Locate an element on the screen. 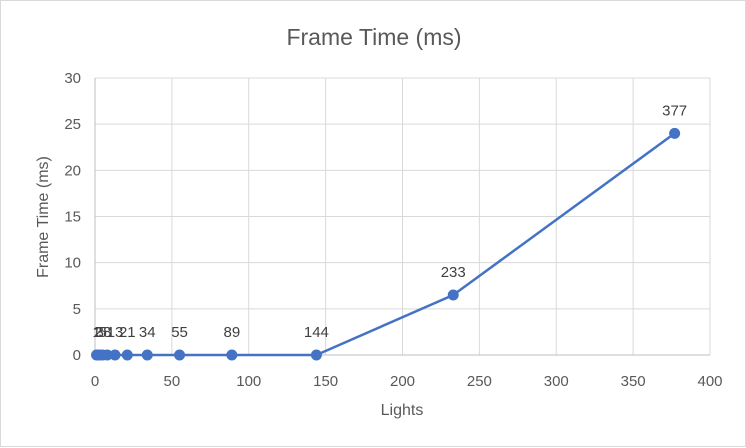 The width and height of the screenshot is (746, 448). x-tick-label: 250 is located at coordinates (479, 381).